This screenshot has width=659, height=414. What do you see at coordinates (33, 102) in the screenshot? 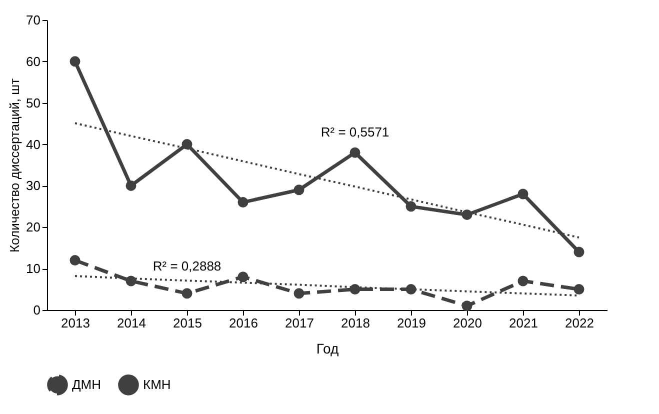
I see `y-tick-label: 50` at bounding box center [33, 102].